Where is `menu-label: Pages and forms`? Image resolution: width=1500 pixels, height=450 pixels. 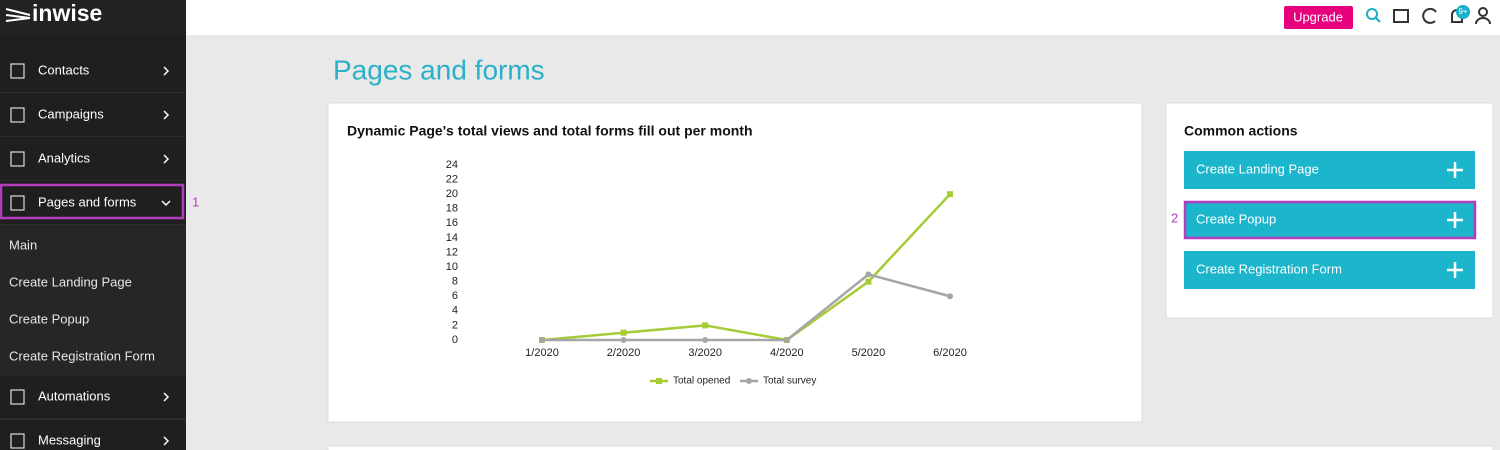
menu-label: Pages and forms is located at coordinates (87, 201).